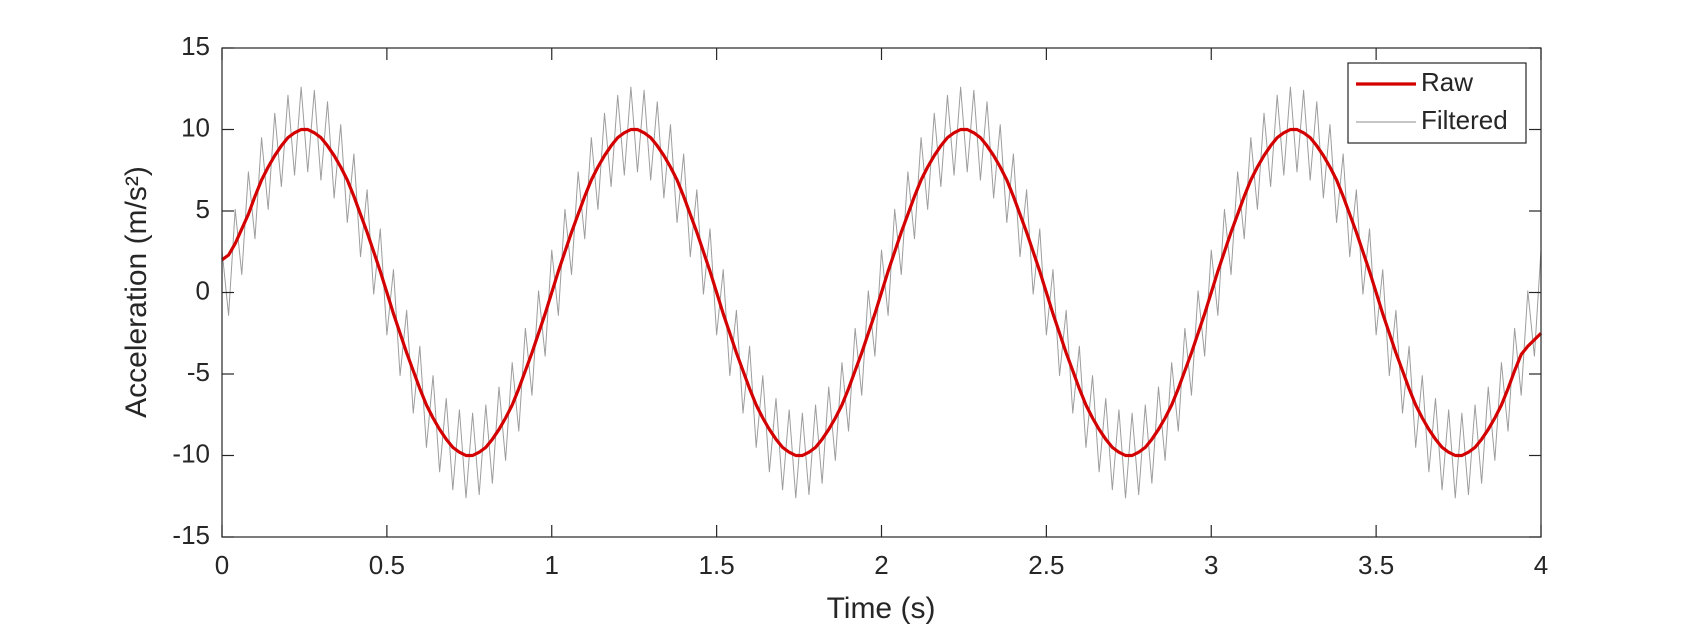 The image size is (1704, 630). Describe the element at coordinates (195, 127) in the screenshot. I see `y-tick-label: 10` at that location.